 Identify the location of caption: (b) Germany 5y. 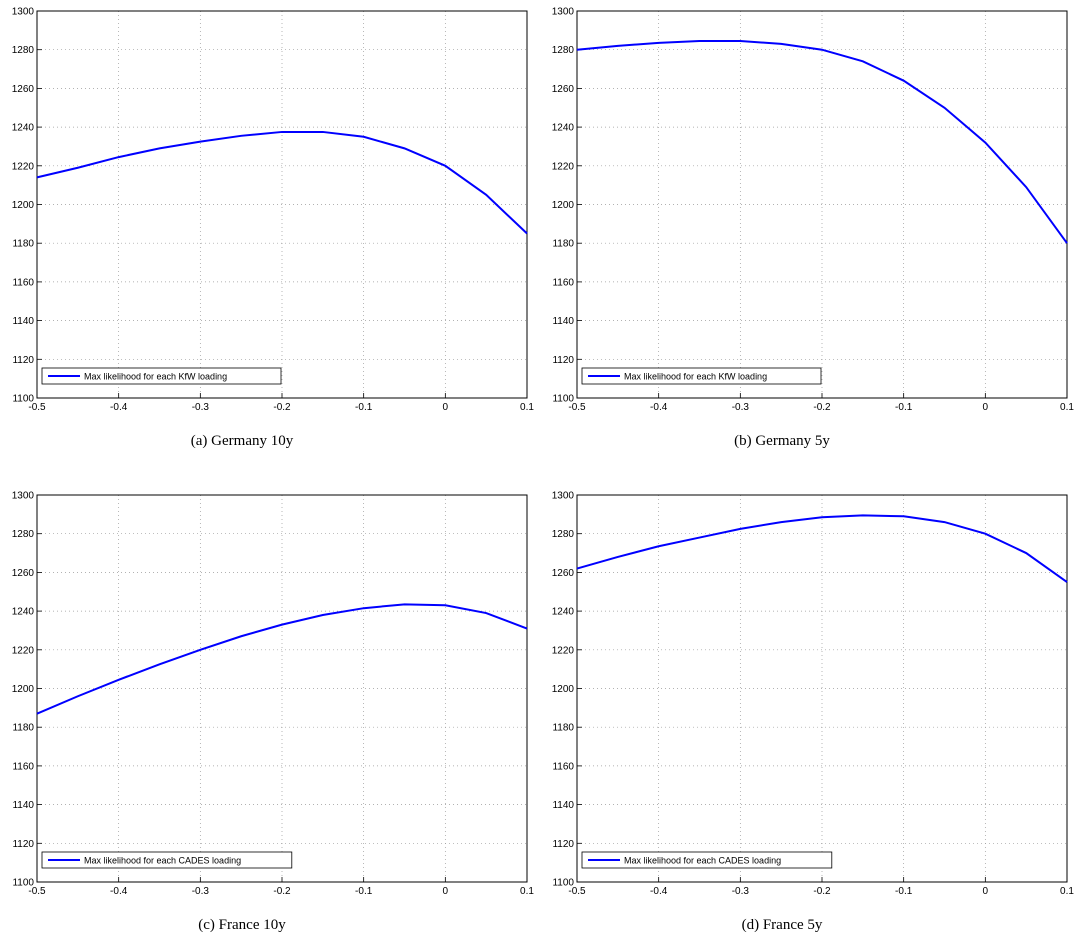
(782, 441).